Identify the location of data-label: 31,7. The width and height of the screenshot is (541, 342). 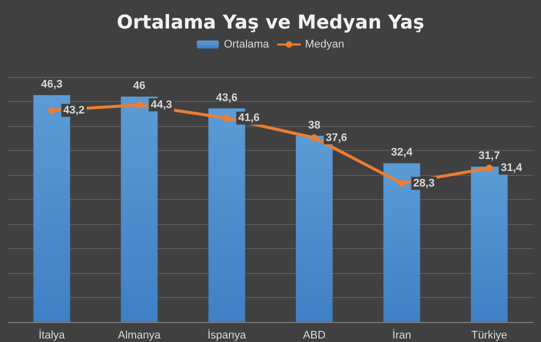
(489, 156).